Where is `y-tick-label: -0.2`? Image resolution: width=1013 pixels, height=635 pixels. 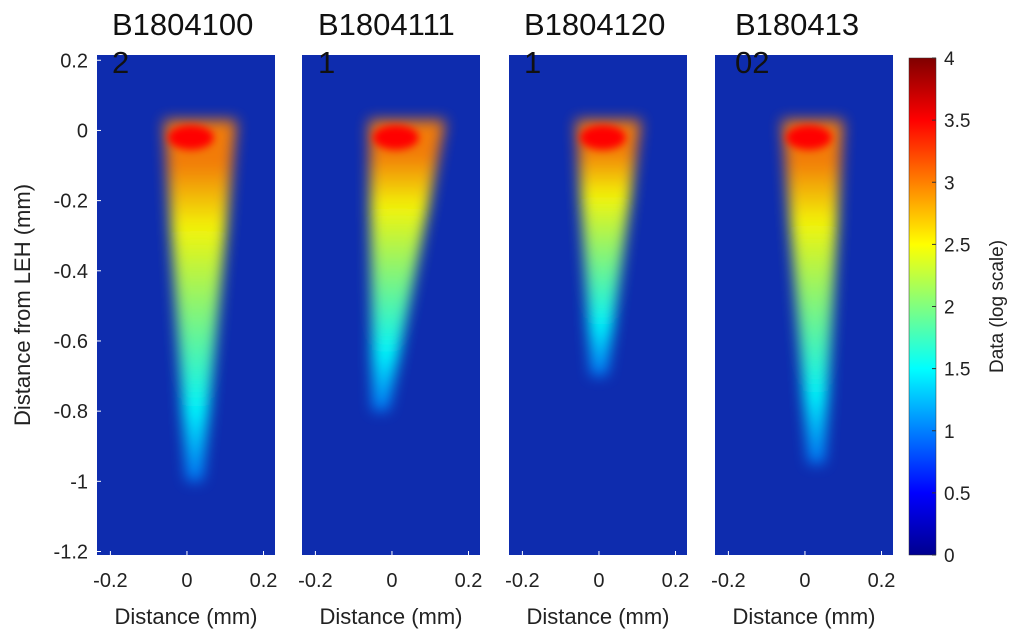 y-tick-label: -0.2 is located at coordinates (71, 202).